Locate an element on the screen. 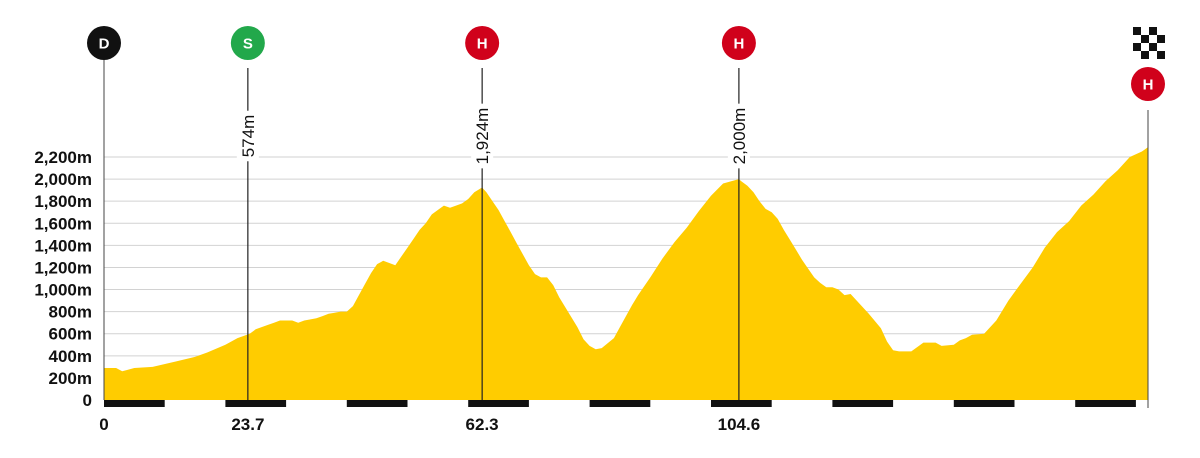 The width and height of the screenshot is (1200, 458). y-tick-label: 0 is located at coordinates (87, 400).